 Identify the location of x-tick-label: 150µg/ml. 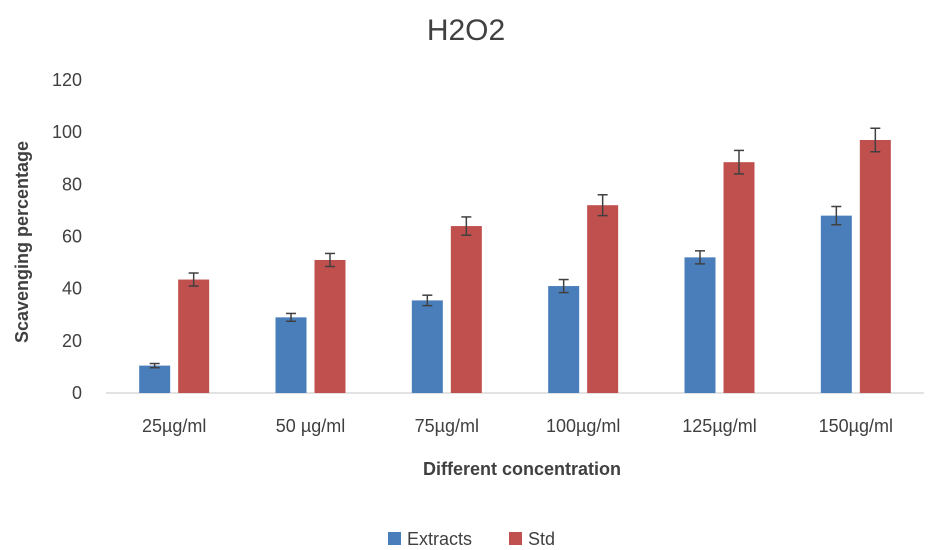
(856, 426).